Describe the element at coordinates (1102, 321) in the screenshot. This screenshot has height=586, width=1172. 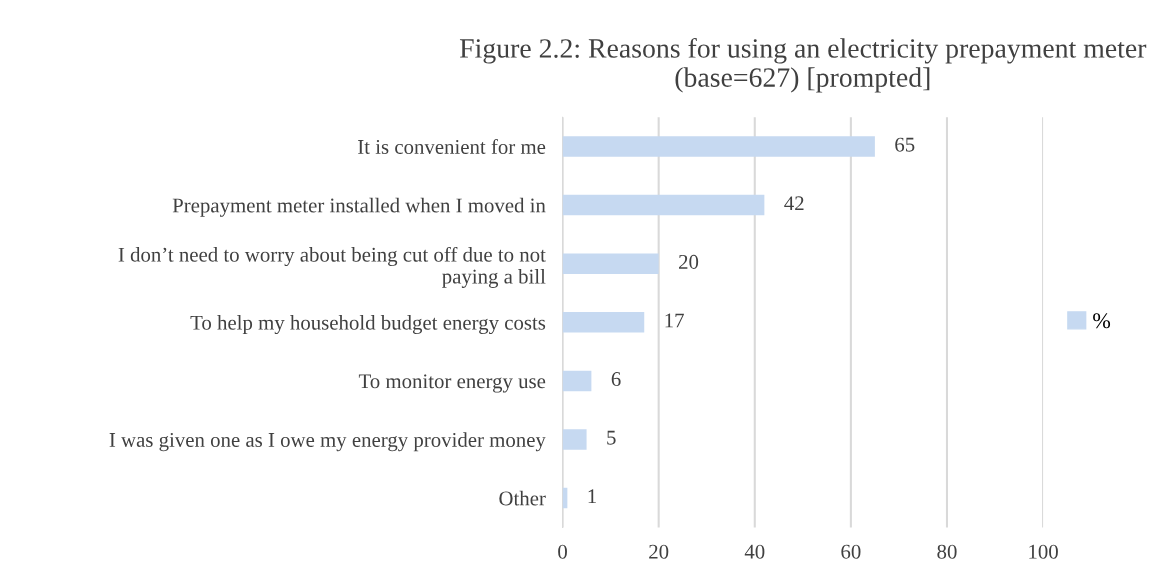
I see `legend-label: %` at that location.